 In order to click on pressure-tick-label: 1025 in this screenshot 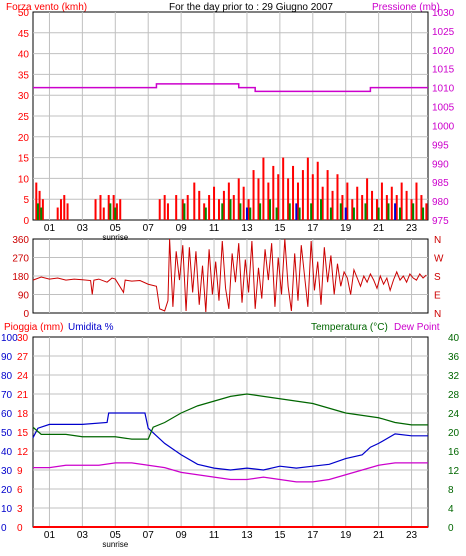, I will do `click(443, 32)`.